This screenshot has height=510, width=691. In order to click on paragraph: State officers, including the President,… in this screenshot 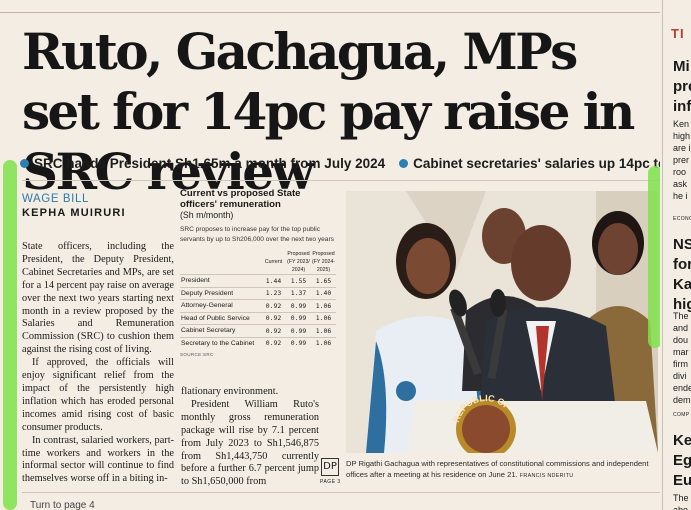, I will do `click(98, 298)`.